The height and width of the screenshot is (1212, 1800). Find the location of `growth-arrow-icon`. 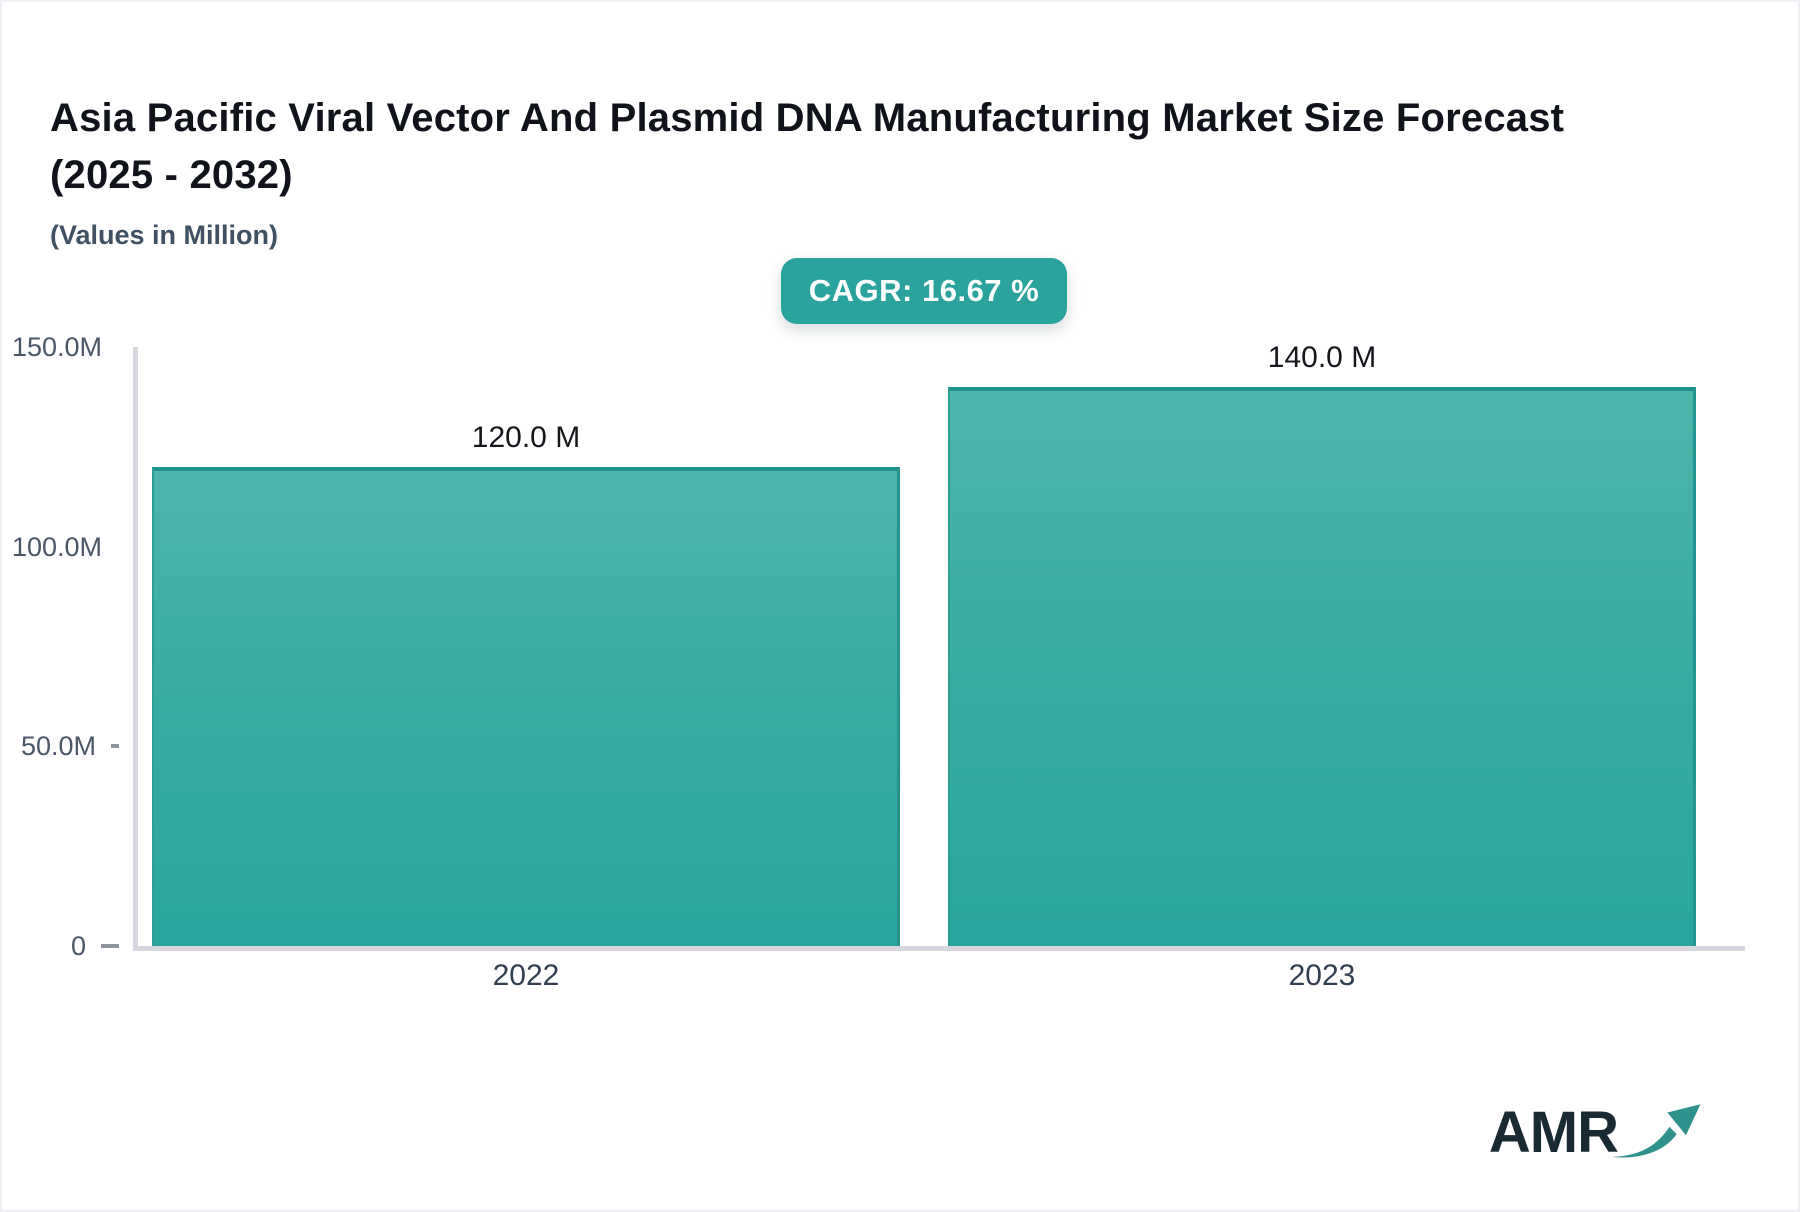

growth-arrow-icon is located at coordinates (1656, 1131).